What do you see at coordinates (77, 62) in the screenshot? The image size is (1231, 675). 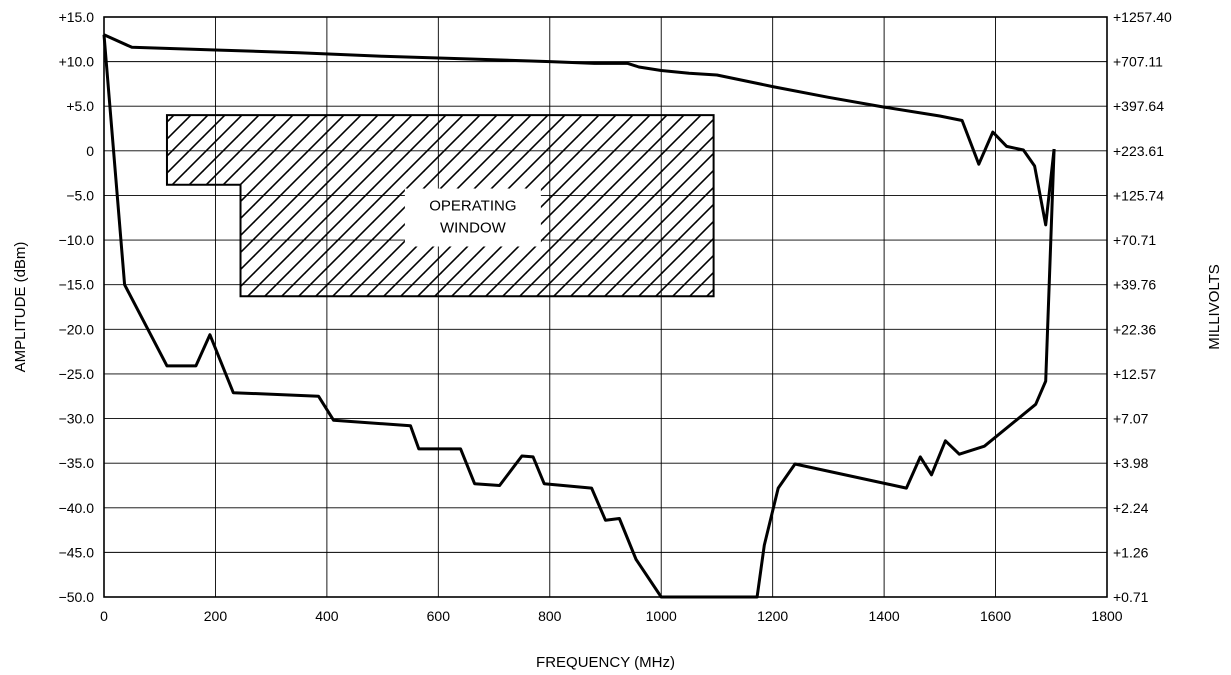 I see `y-tick-label: +10.0` at bounding box center [77, 62].